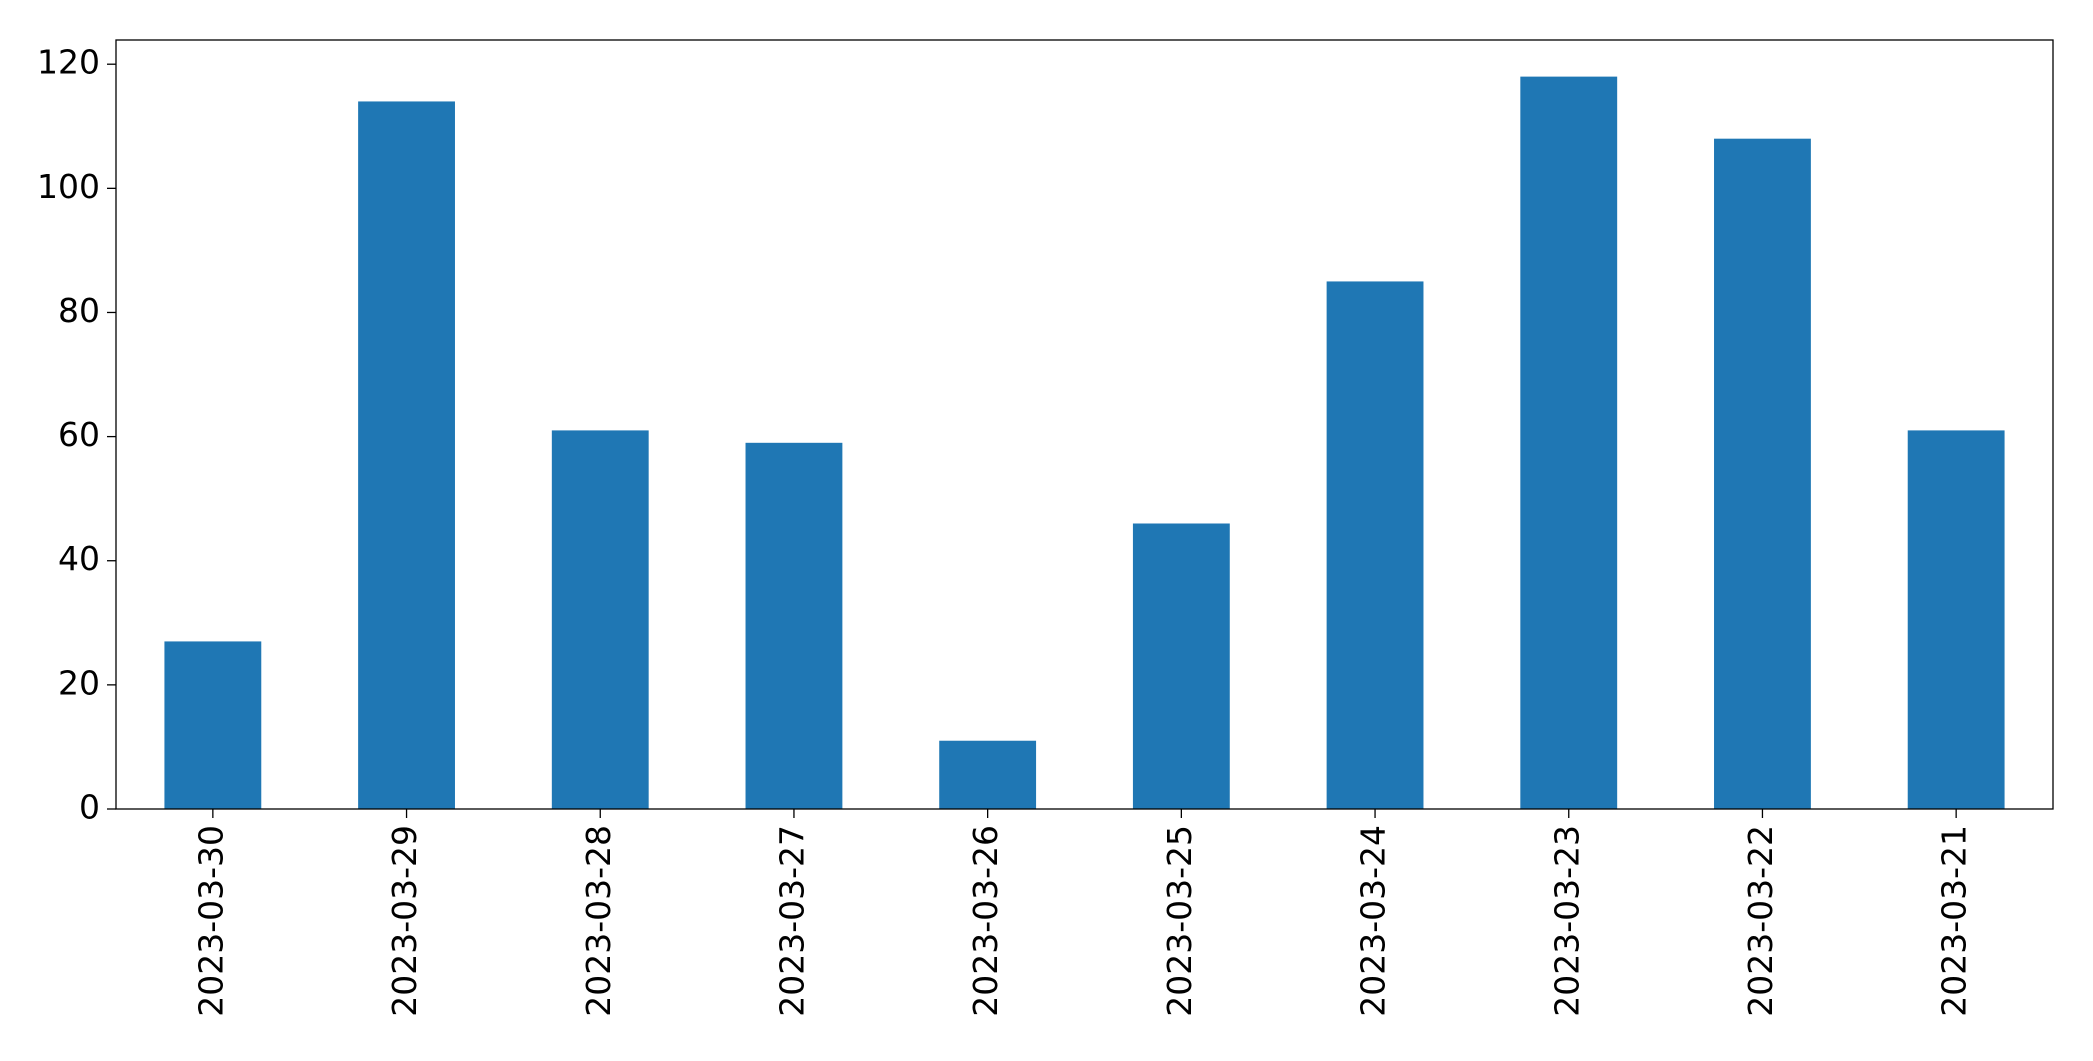  I want to click on x-tick-label: 2023-03-23, so click(1566, 921).